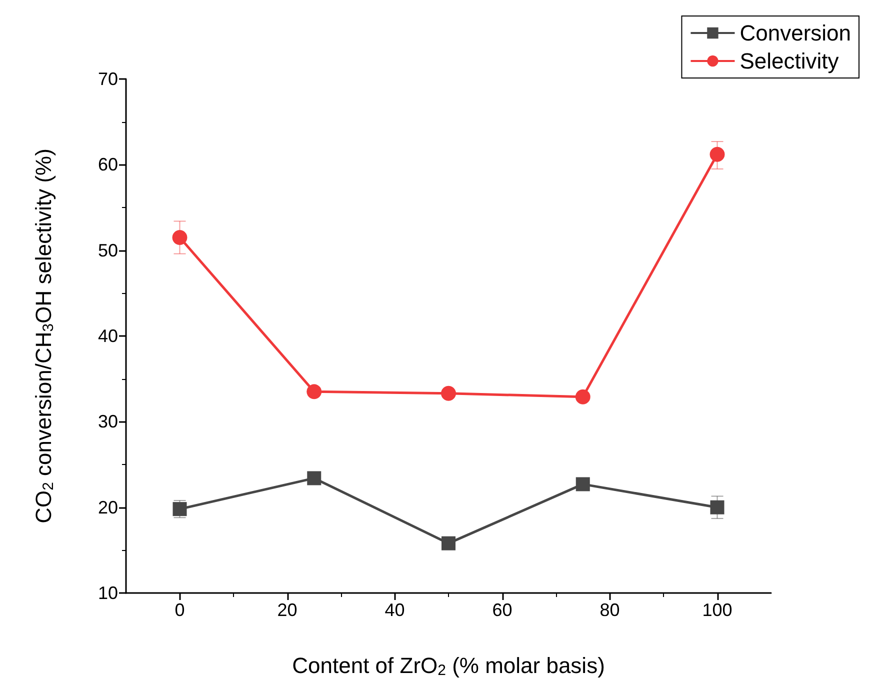 Image resolution: width=873 pixels, height=700 pixels. Describe the element at coordinates (108, 250) in the screenshot. I see `y-tick-label: 50` at that location.